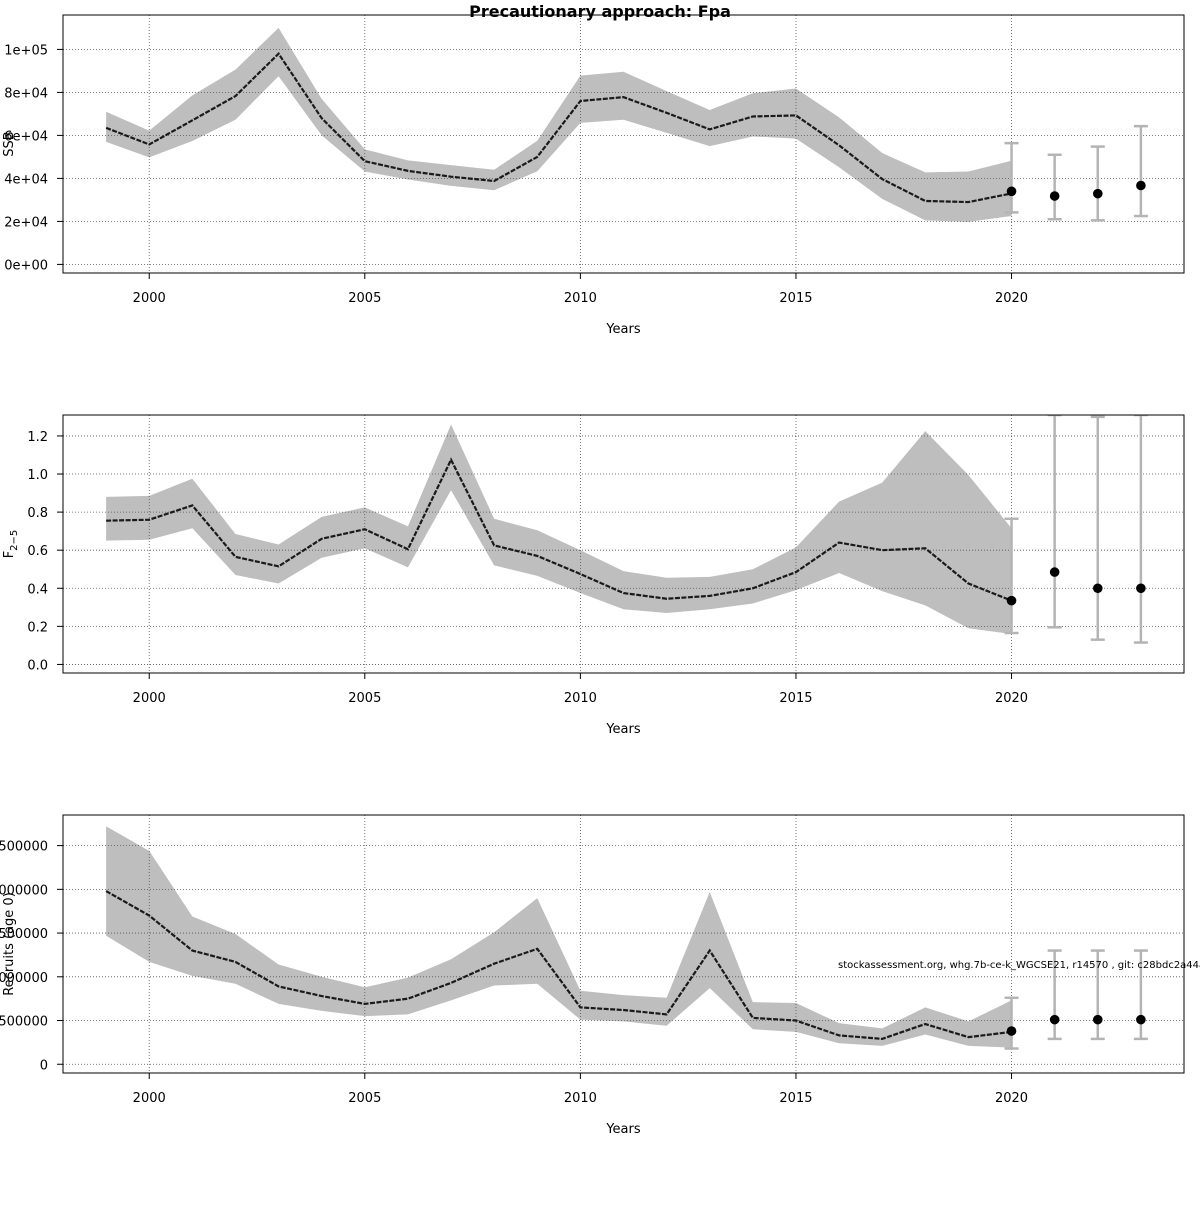 The image size is (1200, 1205). Describe the element at coordinates (24, 847) in the screenshot. I see `y-tick-label: 2500000` at that location.